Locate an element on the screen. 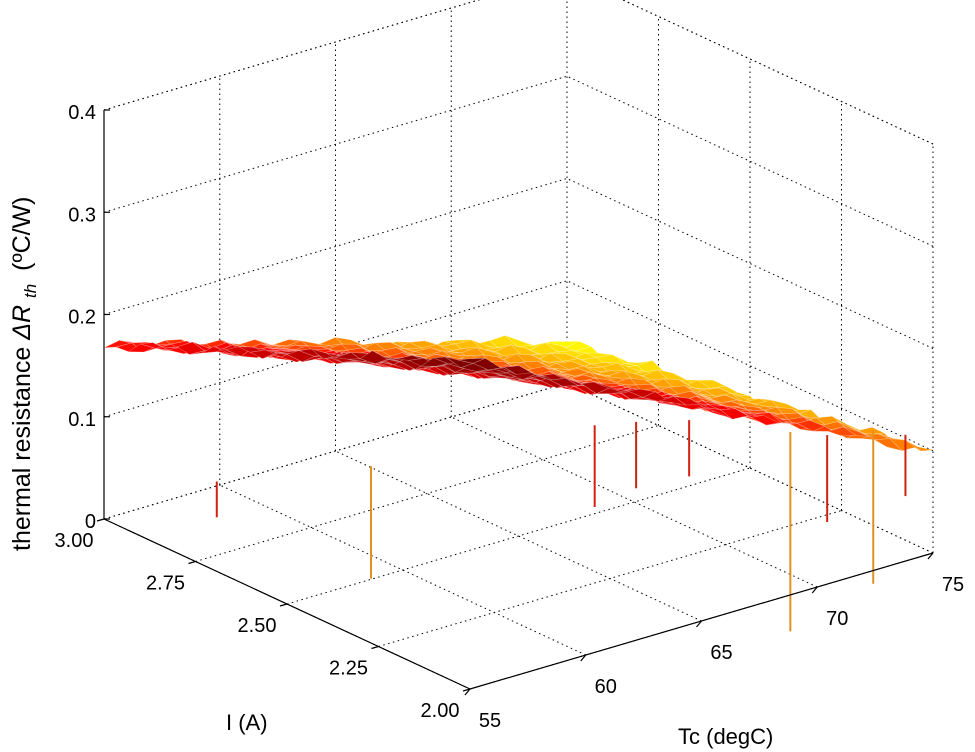 The image size is (975, 752). x-tick-label: 65 is located at coordinates (721, 653).